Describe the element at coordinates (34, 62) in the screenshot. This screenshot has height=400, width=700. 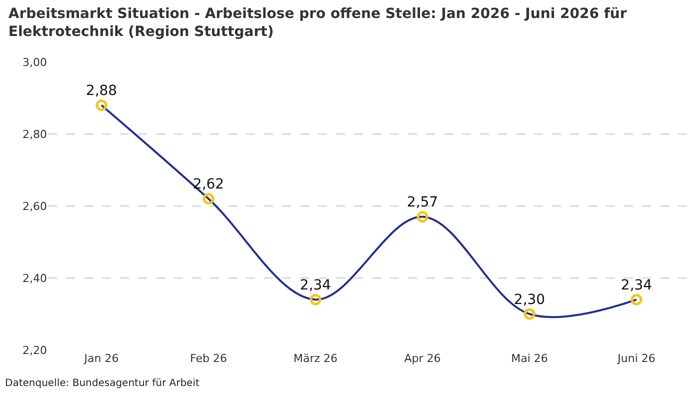
I see `y-tick-label: 3,00` at that location.